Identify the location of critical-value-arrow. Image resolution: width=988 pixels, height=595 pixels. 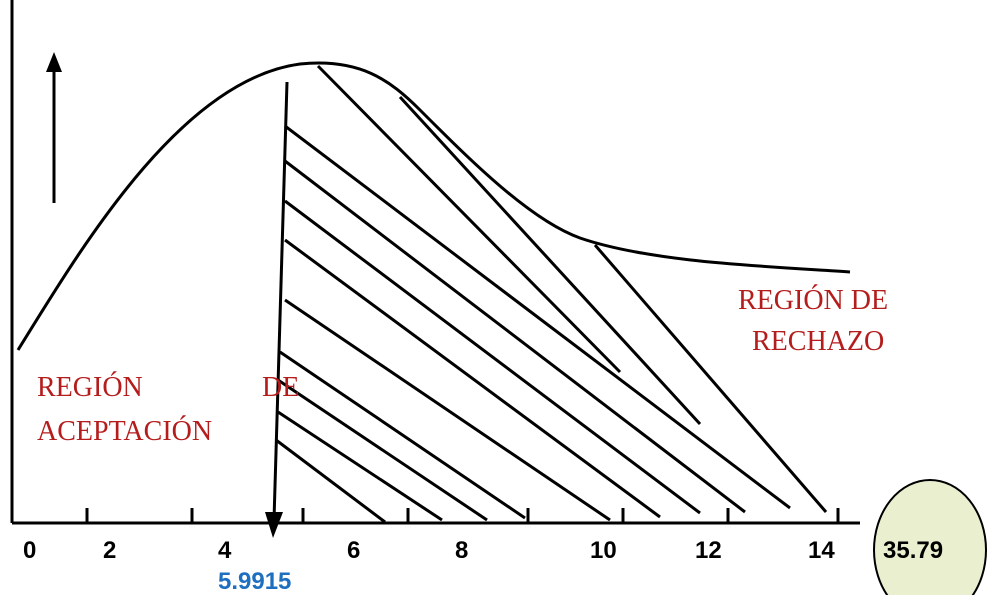
(277, 309).